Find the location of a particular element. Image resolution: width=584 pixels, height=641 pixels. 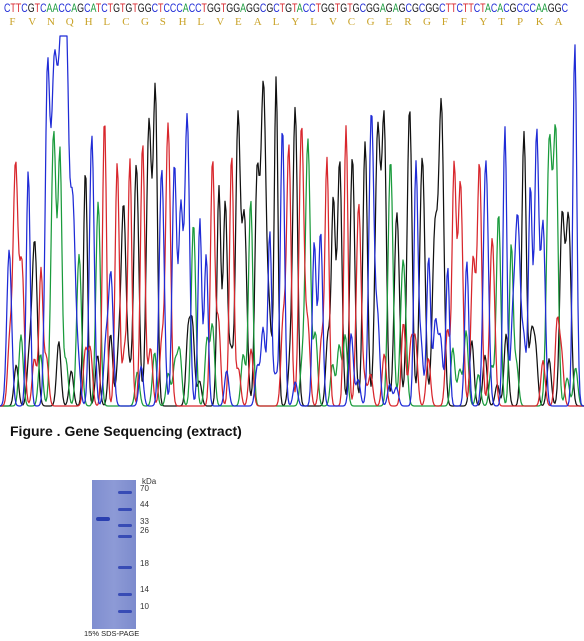

marker-label: 44 is located at coordinates (144, 504).